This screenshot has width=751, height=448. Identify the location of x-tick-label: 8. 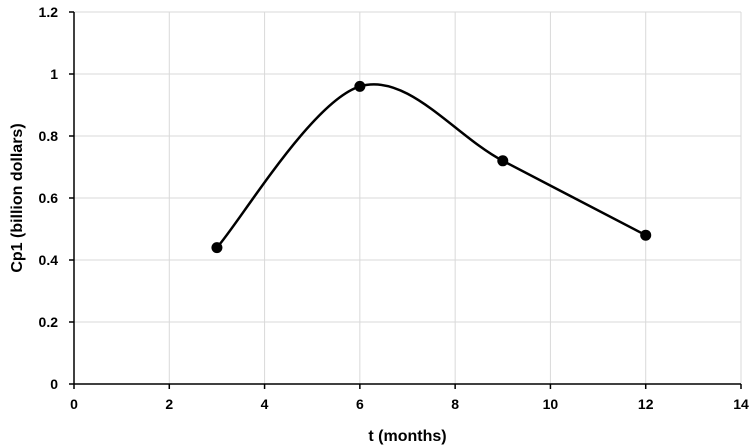
(455, 404).